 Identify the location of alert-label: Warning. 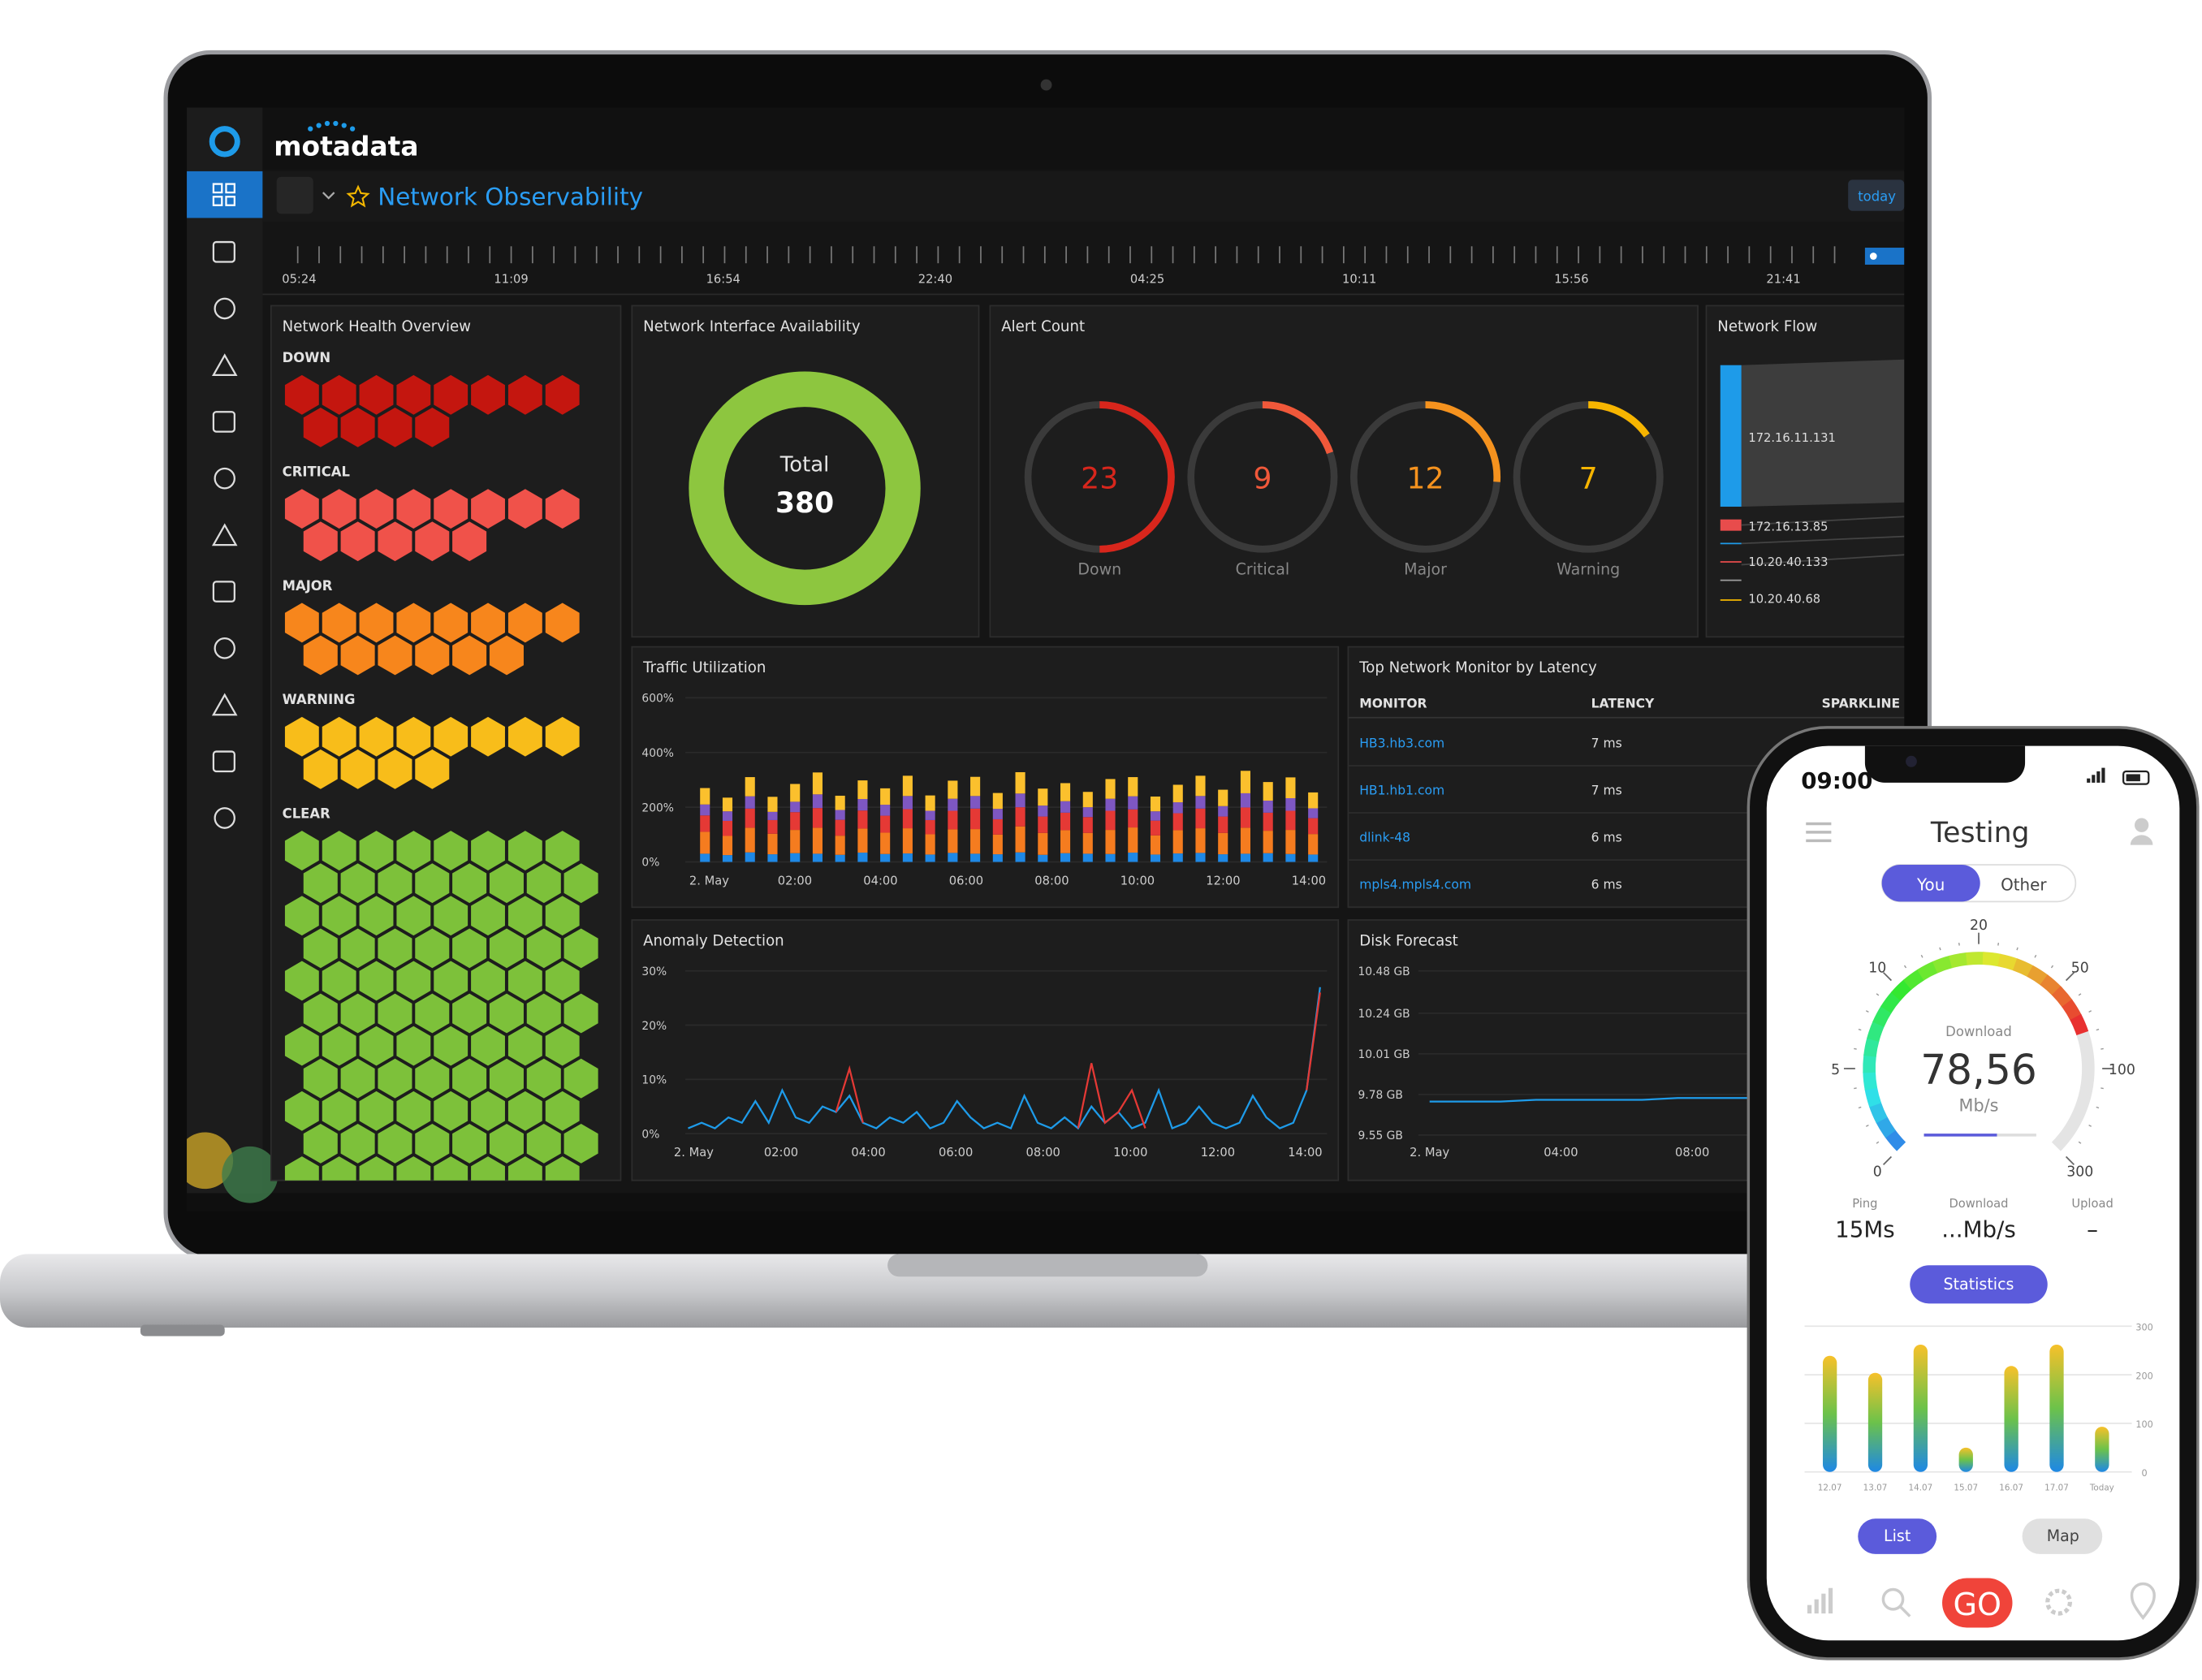
(1588, 569).